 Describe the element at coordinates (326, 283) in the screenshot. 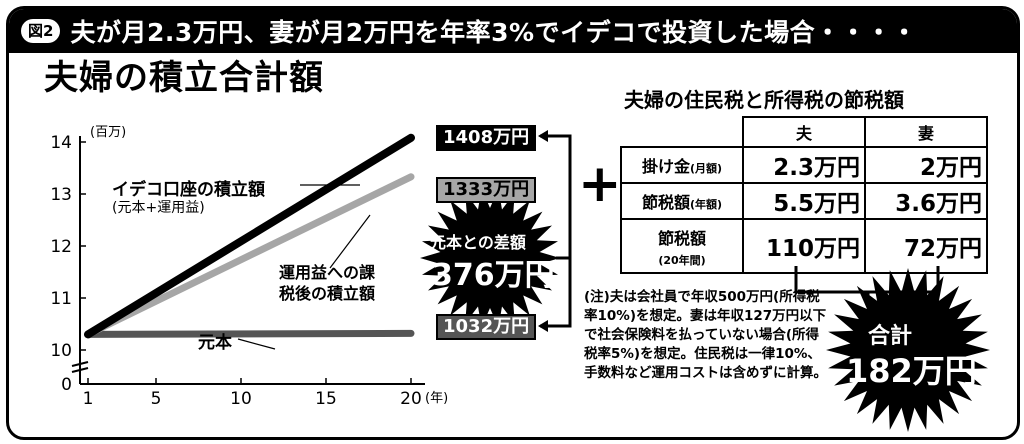

I see `series-label-after-tax: 運用益への課税後の積立額` at that location.